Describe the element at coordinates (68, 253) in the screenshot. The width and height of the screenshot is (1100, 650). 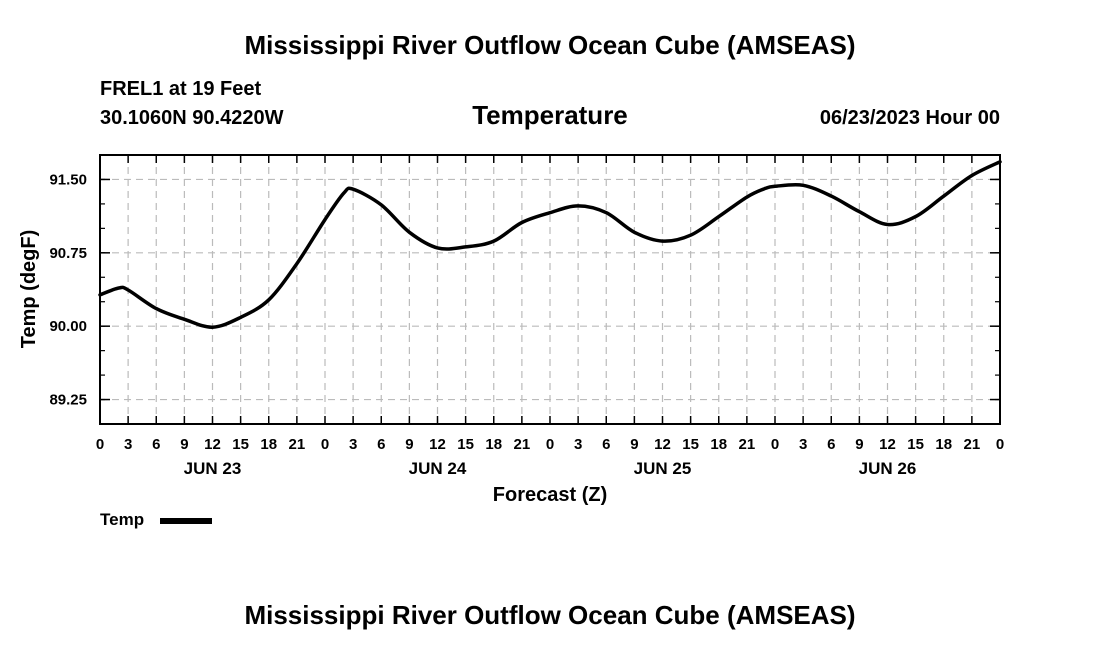
I see `y-tick-label: 90.75` at that location.